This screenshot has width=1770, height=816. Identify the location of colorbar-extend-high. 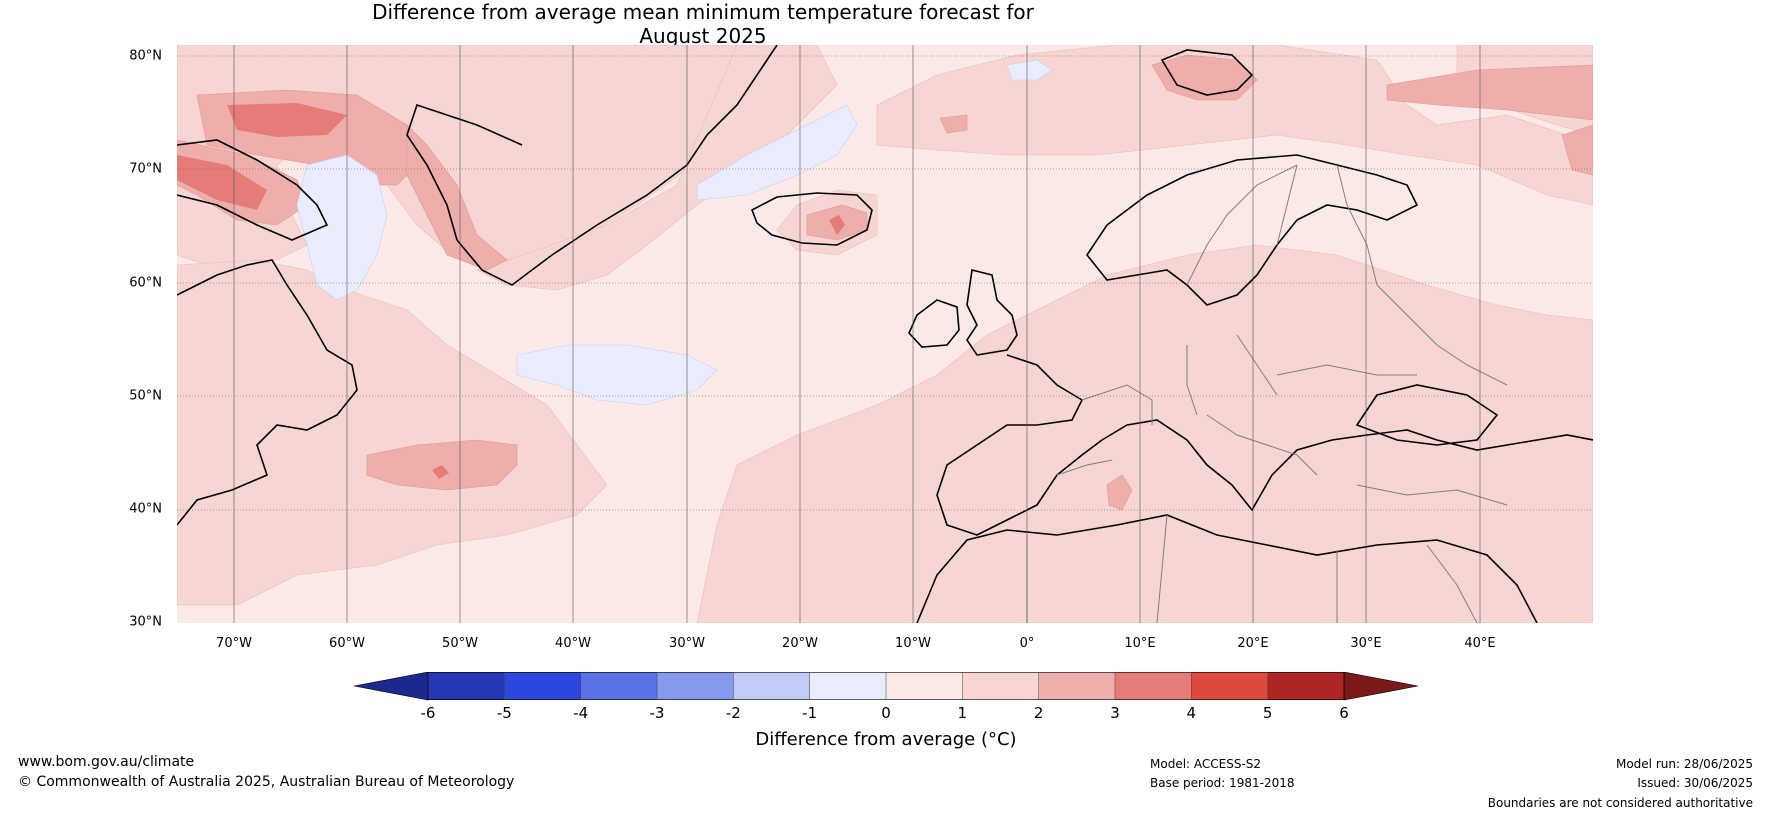
(1380, 686).